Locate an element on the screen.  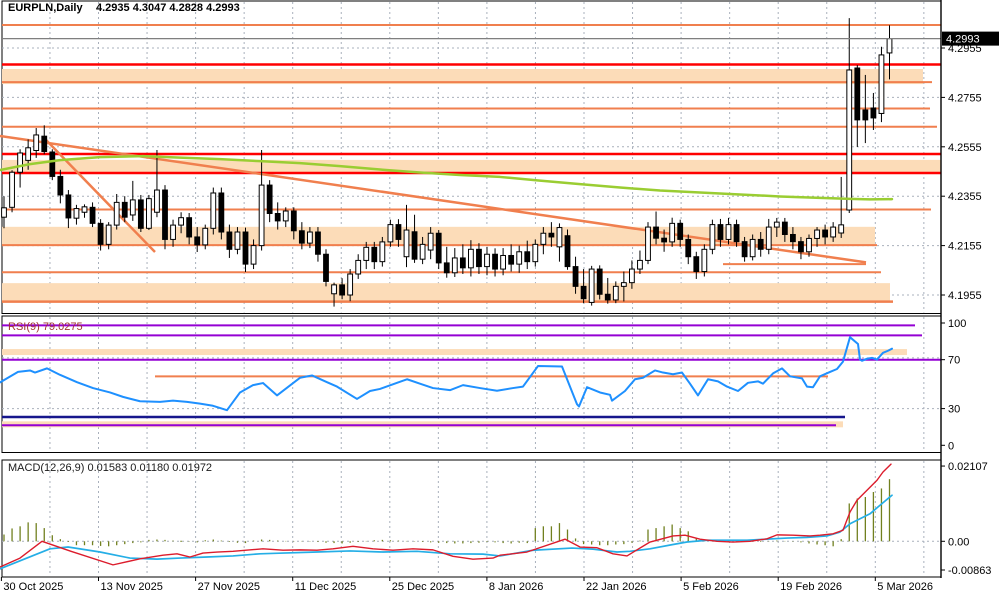
axis-label: 4.2355 is located at coordinates (965, 197).